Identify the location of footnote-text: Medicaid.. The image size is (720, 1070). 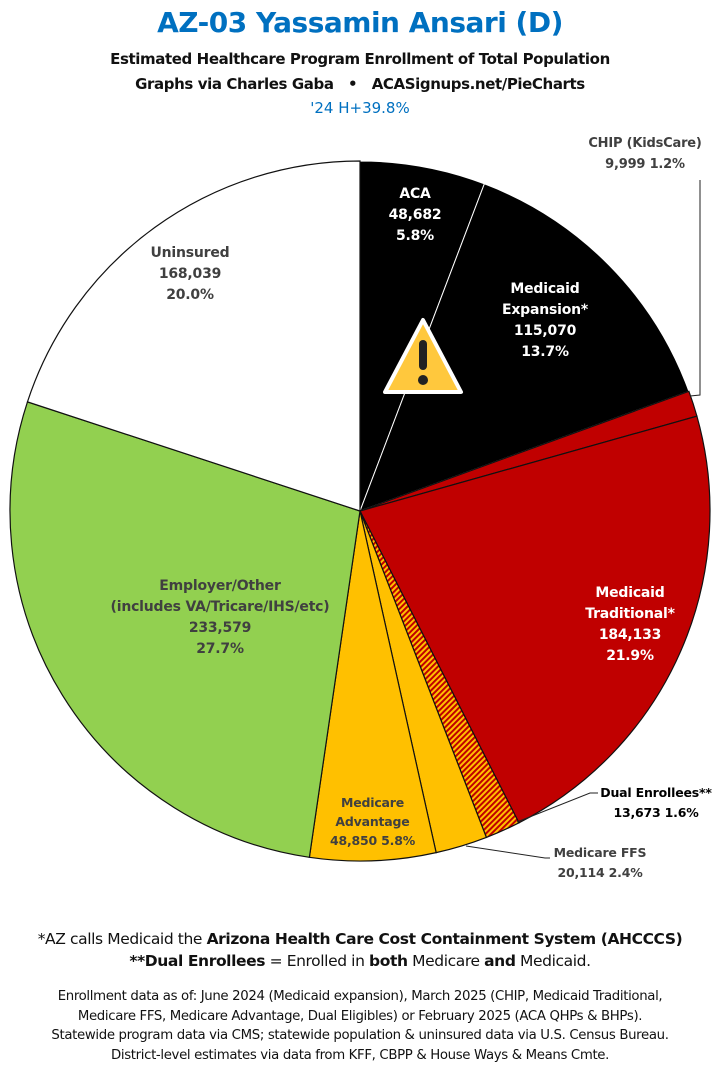
(553, 961).